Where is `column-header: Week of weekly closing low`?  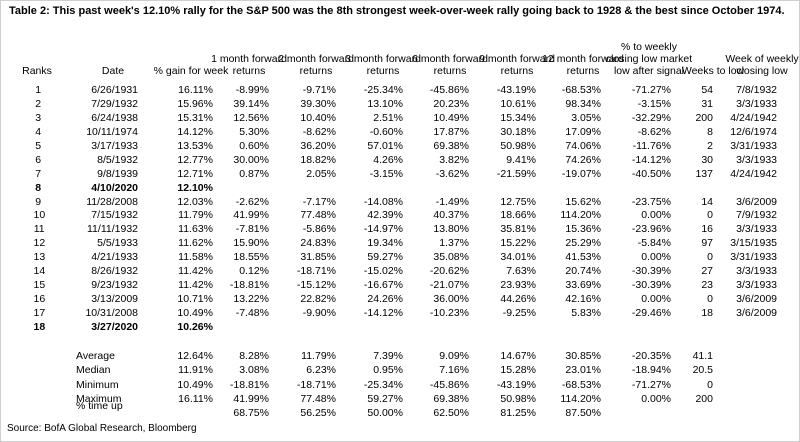
column-header: Week of weekly closing low is located at coordinates (762, 65).